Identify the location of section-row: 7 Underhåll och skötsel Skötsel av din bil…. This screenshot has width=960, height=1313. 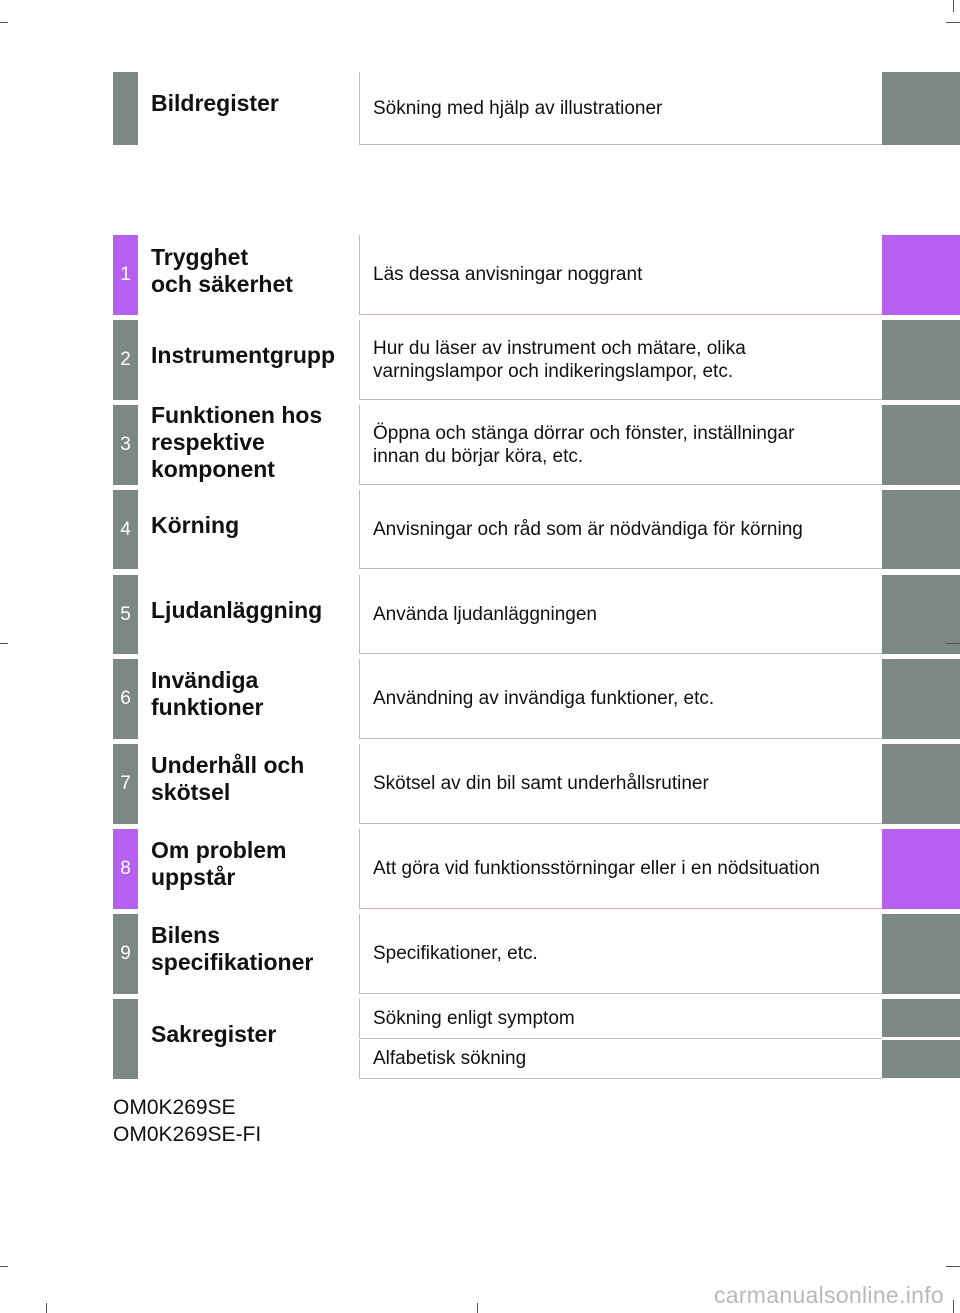
(536, 784).